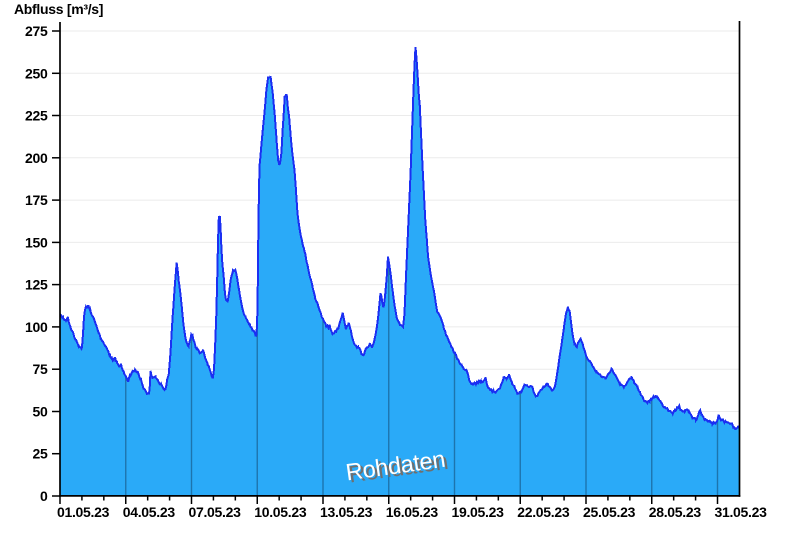 The width and height of the screenshot is (800, 550). What do you see at coordinates (149, 512) in the screenshot?
I see `svg-text: 04.05.23` at bounding box center [149, 512].